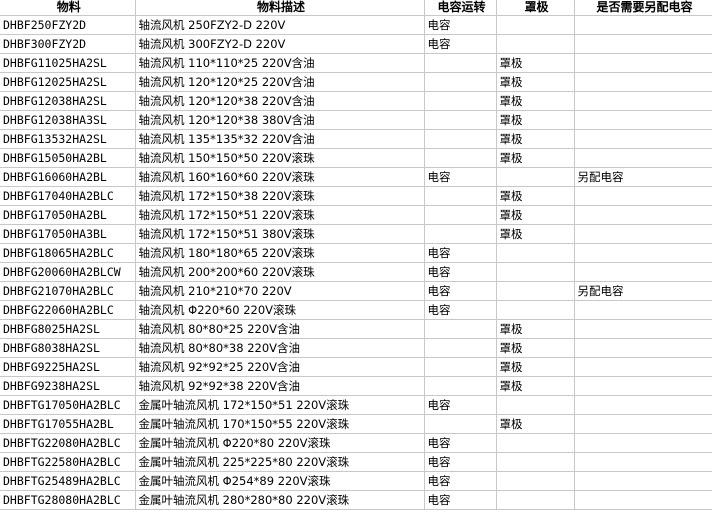 The image size is (712, 510). What do you see at coordinates (279, 291) in the screenshot?
I see `cell-material-description: 轴流风机 210*210*70 220V` at bounding box center [279, 291].